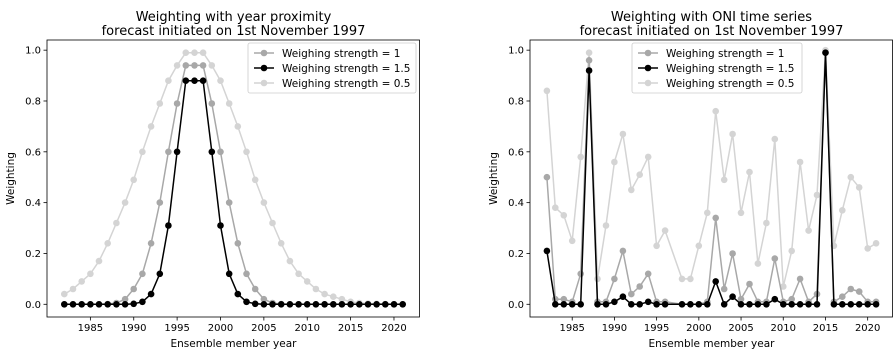  Describe the element at coordinates (33, 203) in the screenshot. I see `y-tick-label: 0.4` at that location.